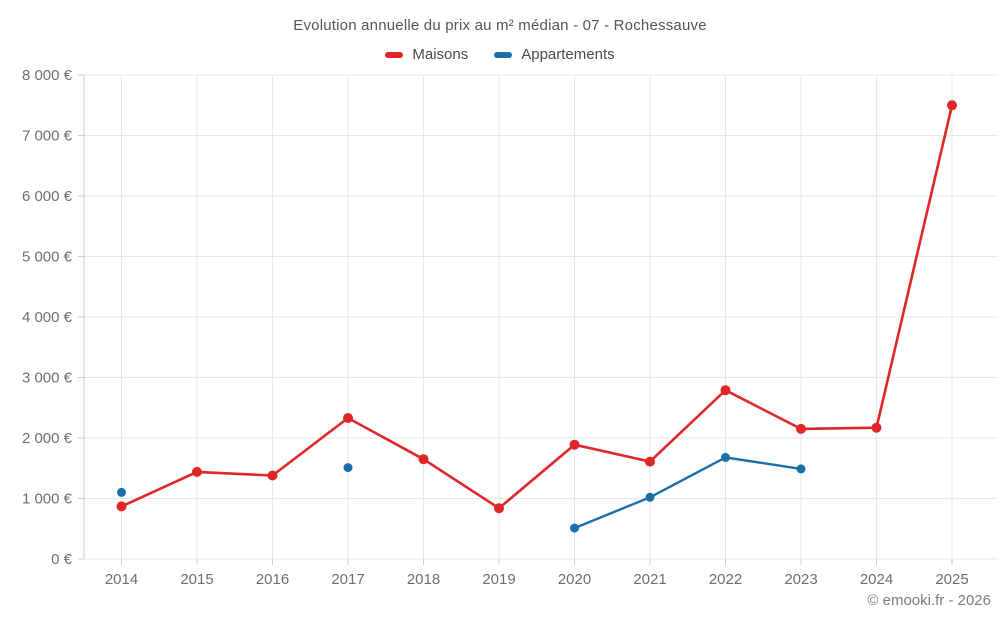 Image resolution: width=1000 pixels, height=625 pixels. Describe the element at coordinates (440, 54) in the screenshot. I see `legend-label: Maisons` at that location.